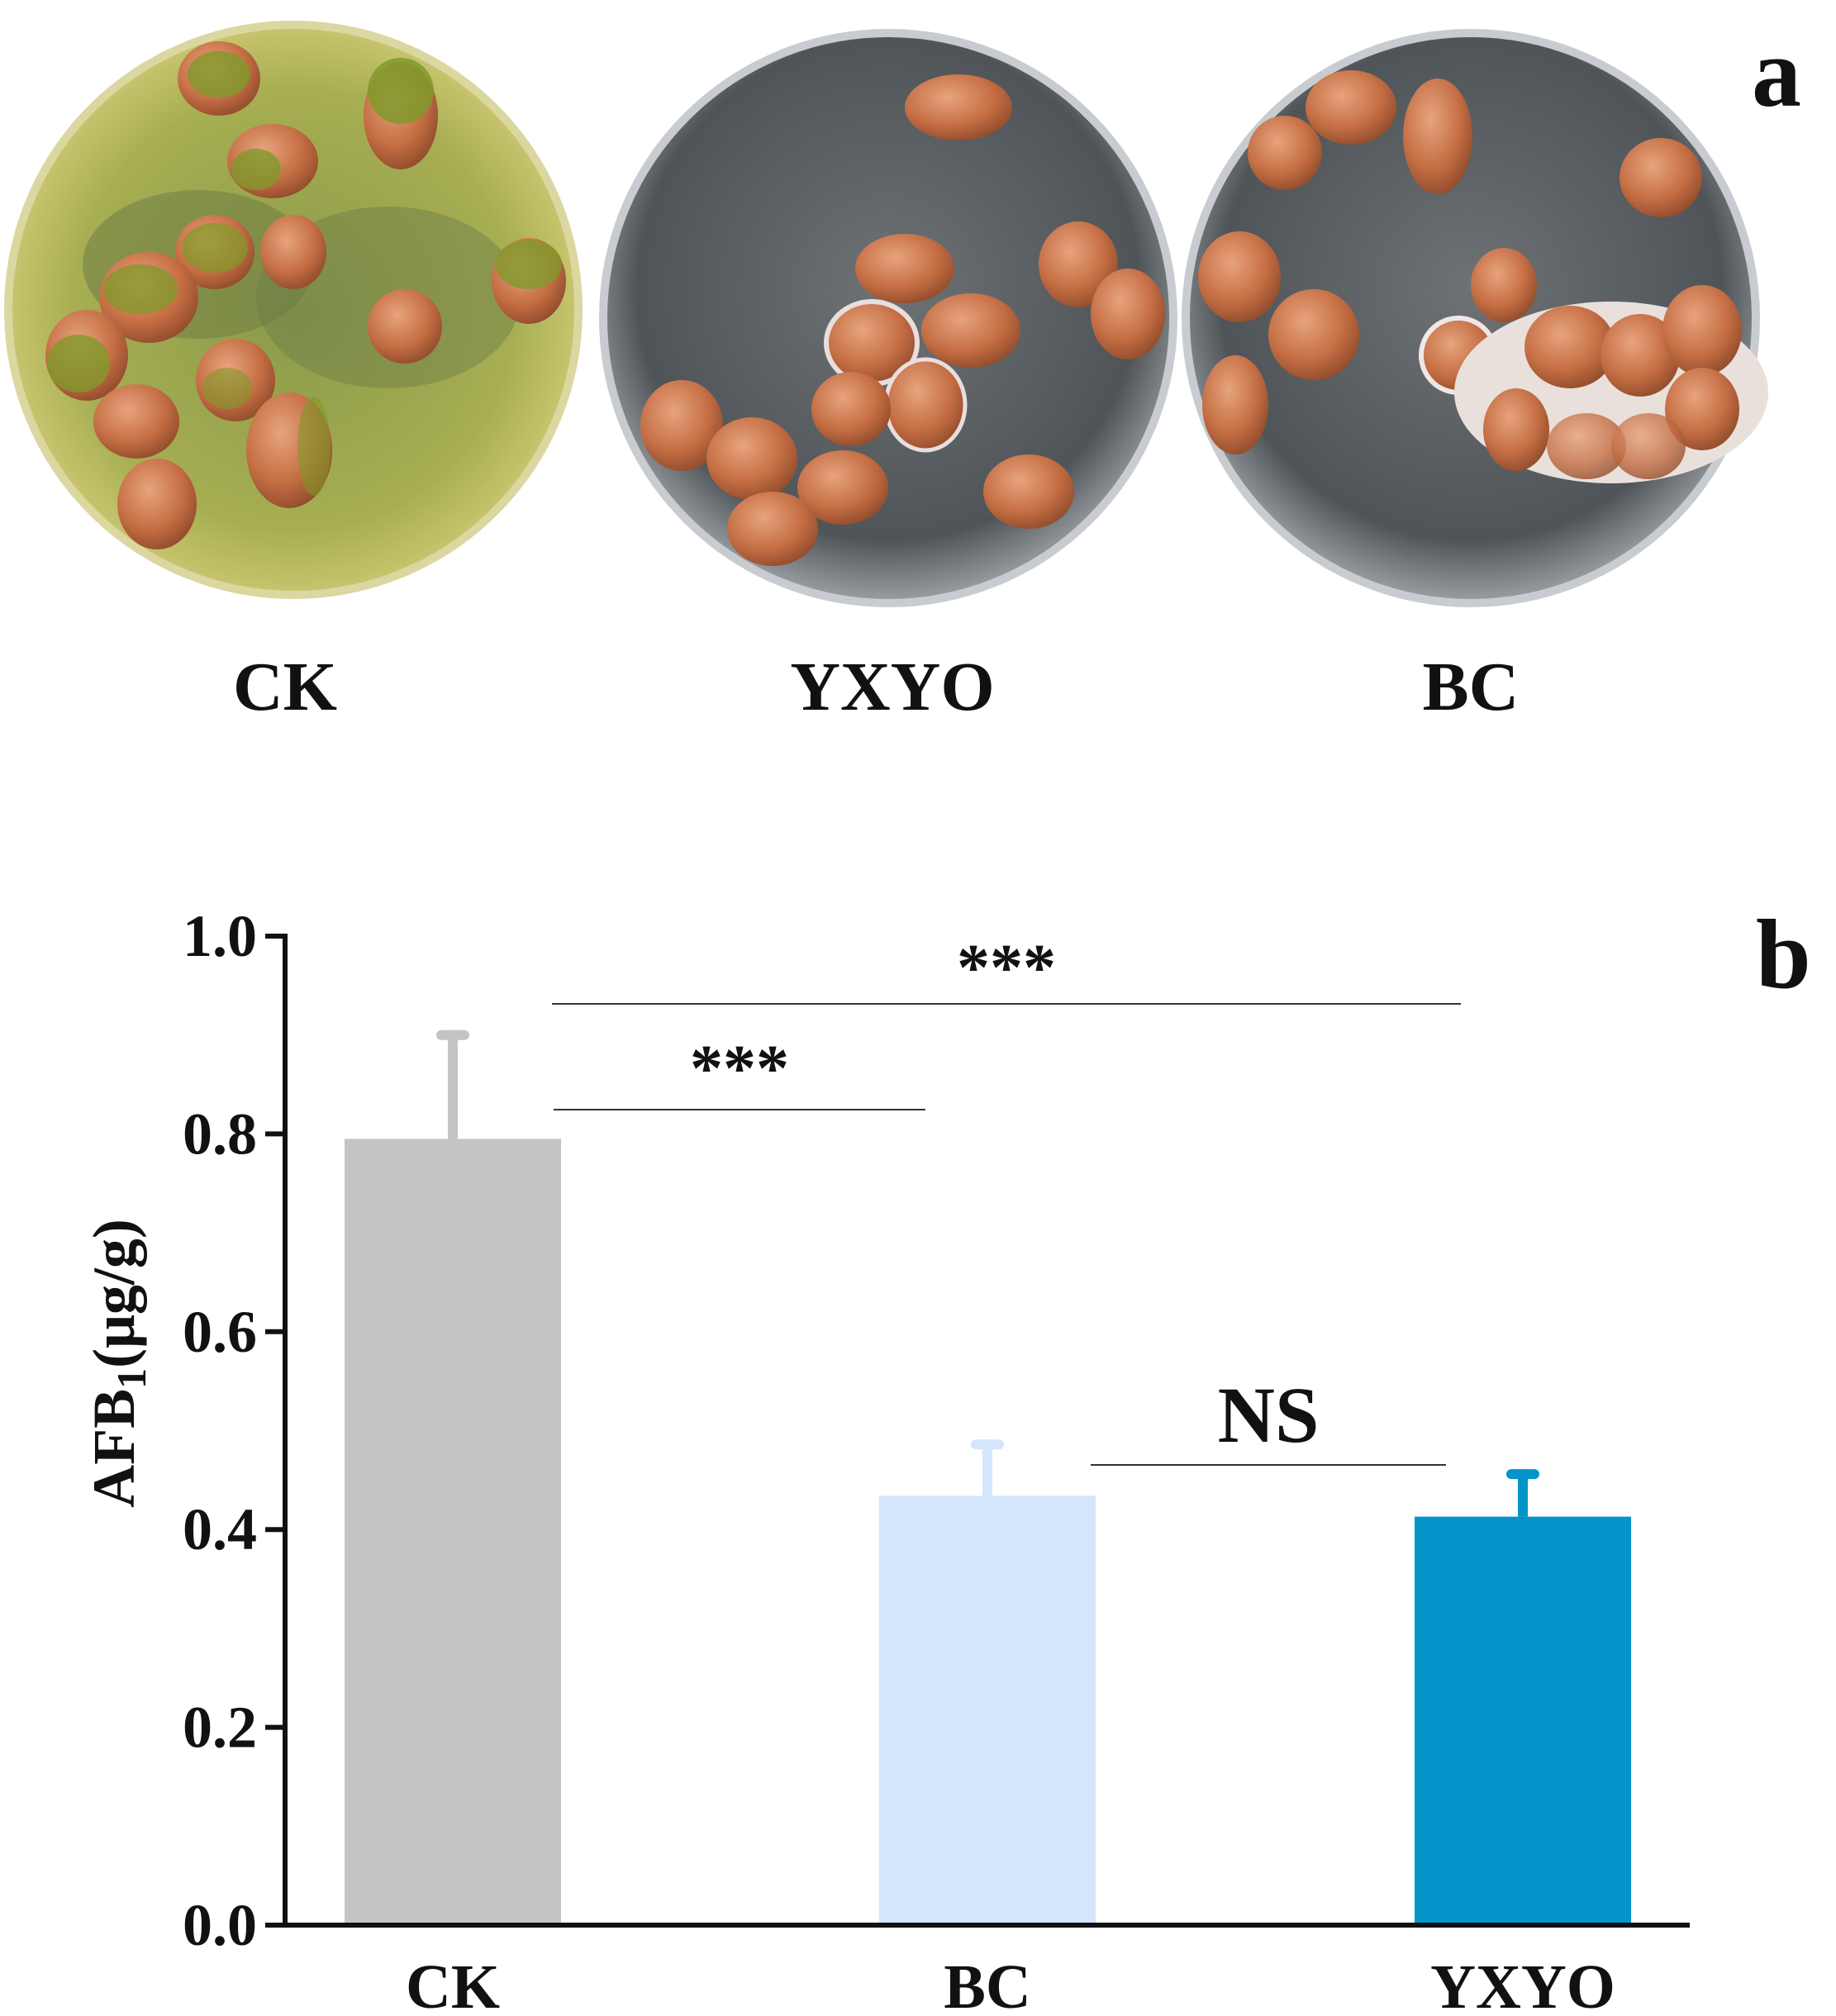 This screenshot has width=1836, height=2016. Describe the element at coordinates (1523, 1720) in the screenshot. I see `bar-yxyo` at that location.